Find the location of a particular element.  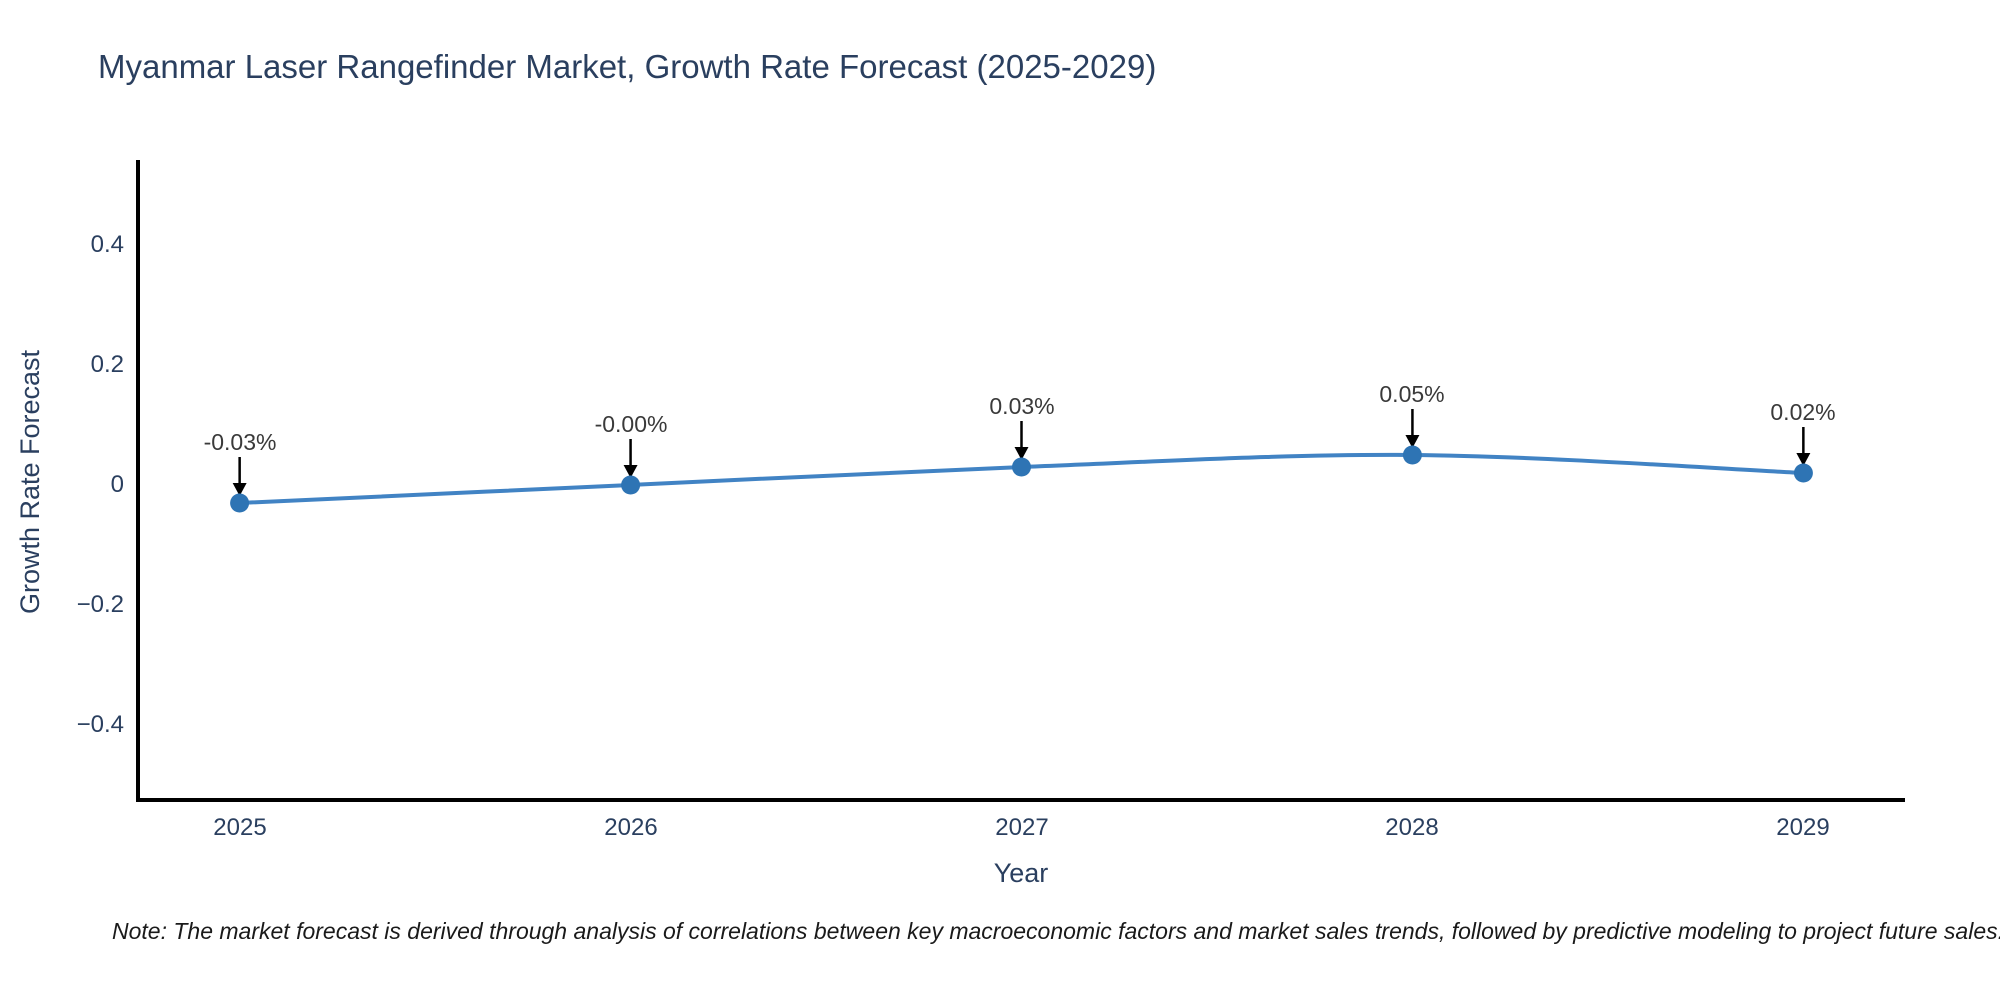

point-annotation-label: 0.02% is located at coordinates (1803, 412).